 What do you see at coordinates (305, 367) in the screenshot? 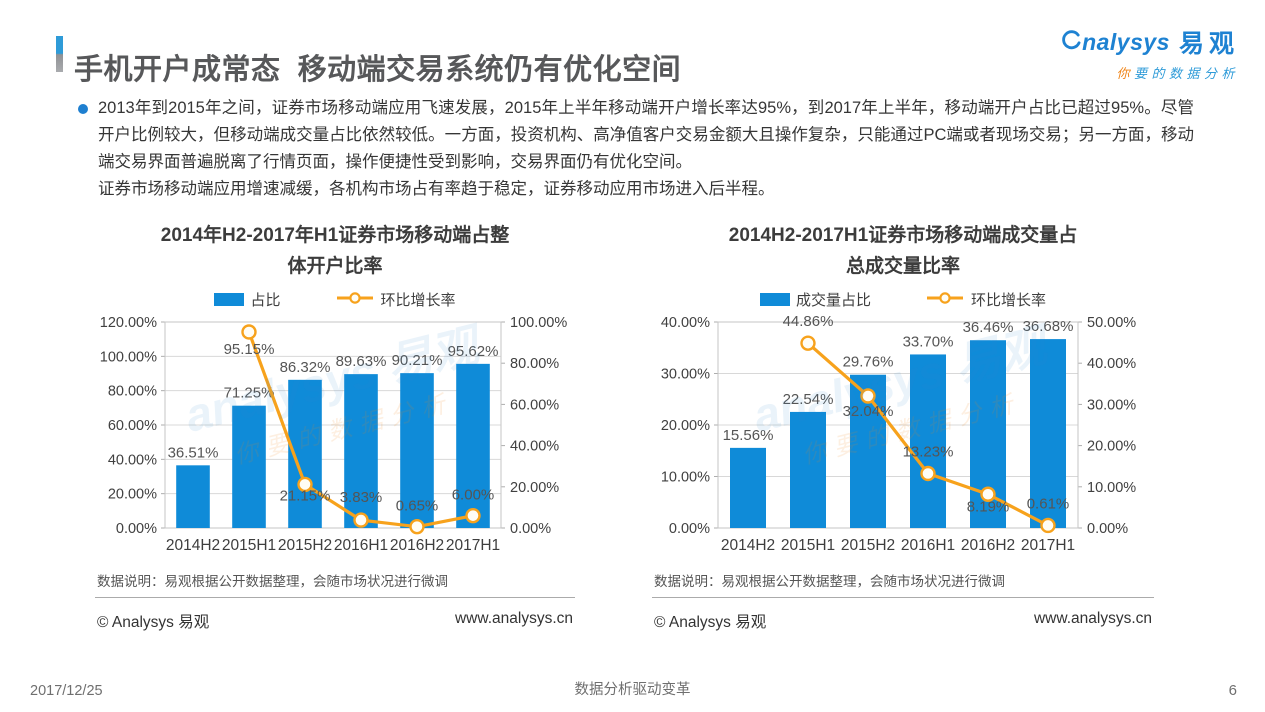
I see `bar-label: 86.32%` at bounding box center [305, 367].